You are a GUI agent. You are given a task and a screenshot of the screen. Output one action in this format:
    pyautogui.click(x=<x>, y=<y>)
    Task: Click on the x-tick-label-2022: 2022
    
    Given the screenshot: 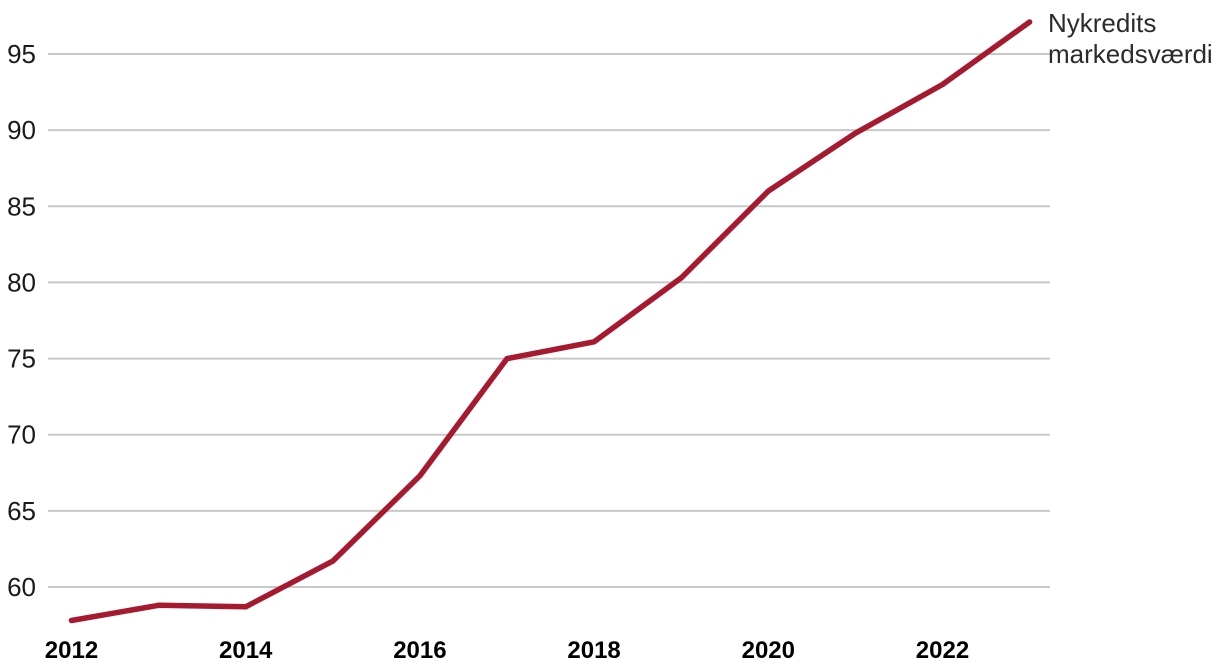 What is the action you would take?
    pyautogui.click(x=942, y=650)
    